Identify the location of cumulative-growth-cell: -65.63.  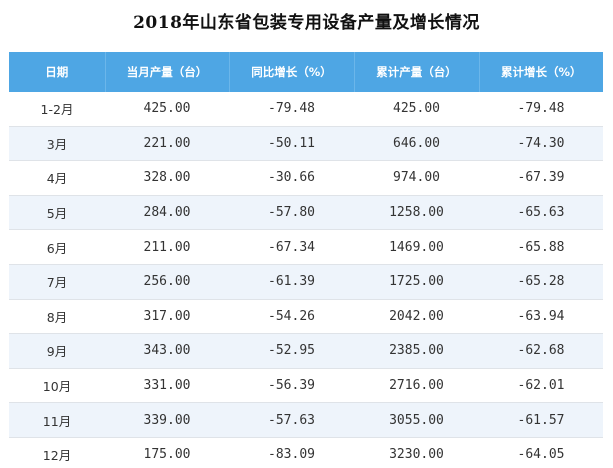
(541, 213).